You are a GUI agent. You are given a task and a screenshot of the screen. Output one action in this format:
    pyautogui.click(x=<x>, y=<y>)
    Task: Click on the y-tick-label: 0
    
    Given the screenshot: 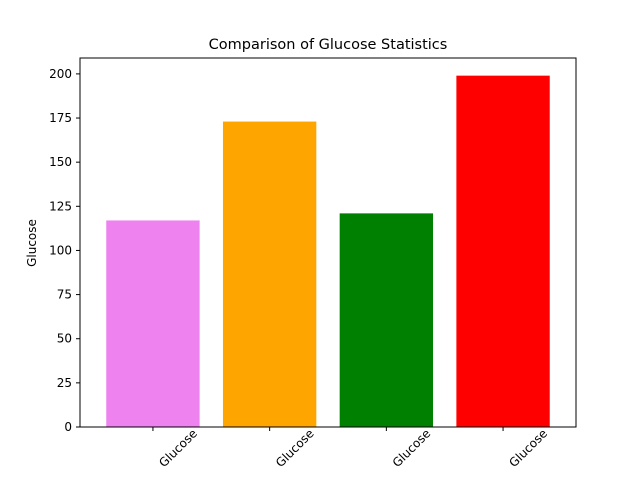 What is the action you would take?
    pyautogui.click(x=68, y=427)
    